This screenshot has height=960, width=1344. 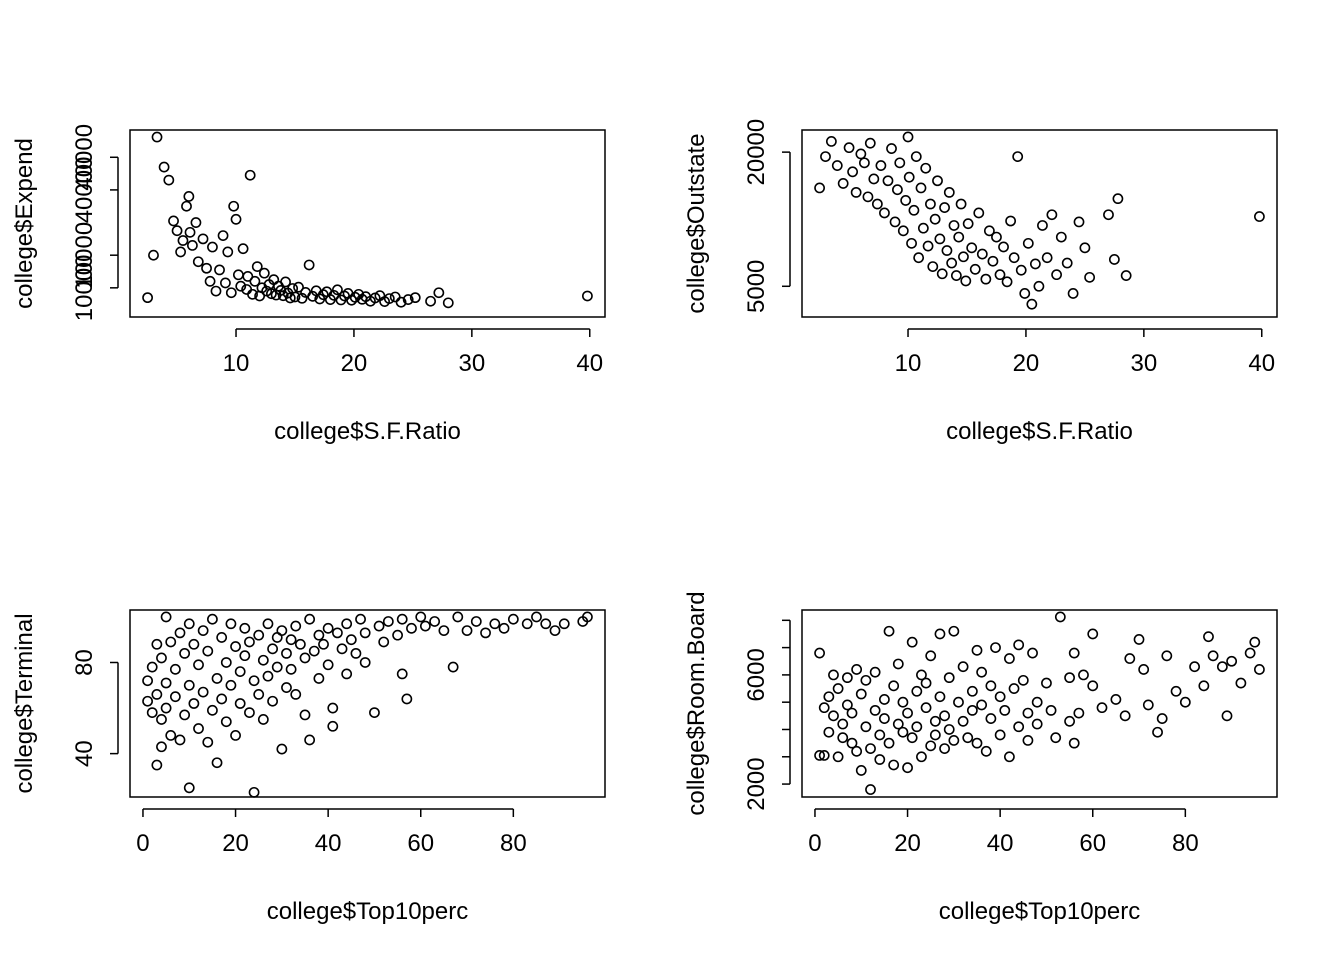 I want to click on y-tick-label: 6000, so click(x=756, y=674).